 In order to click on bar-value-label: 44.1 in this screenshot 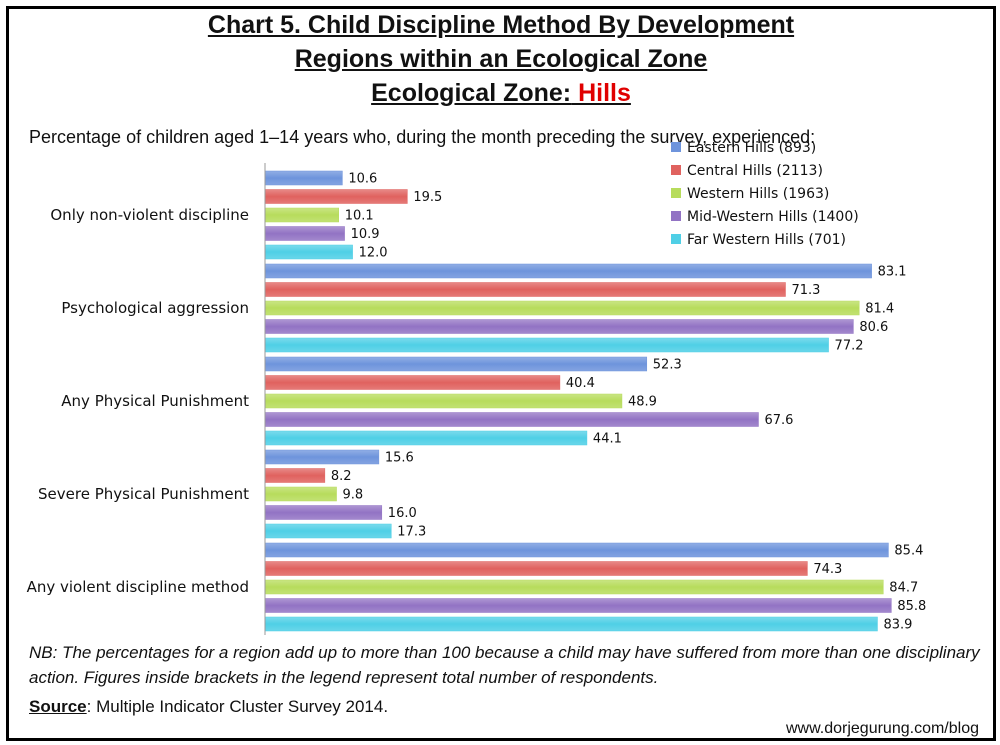, I will do `click(607, 439)`.